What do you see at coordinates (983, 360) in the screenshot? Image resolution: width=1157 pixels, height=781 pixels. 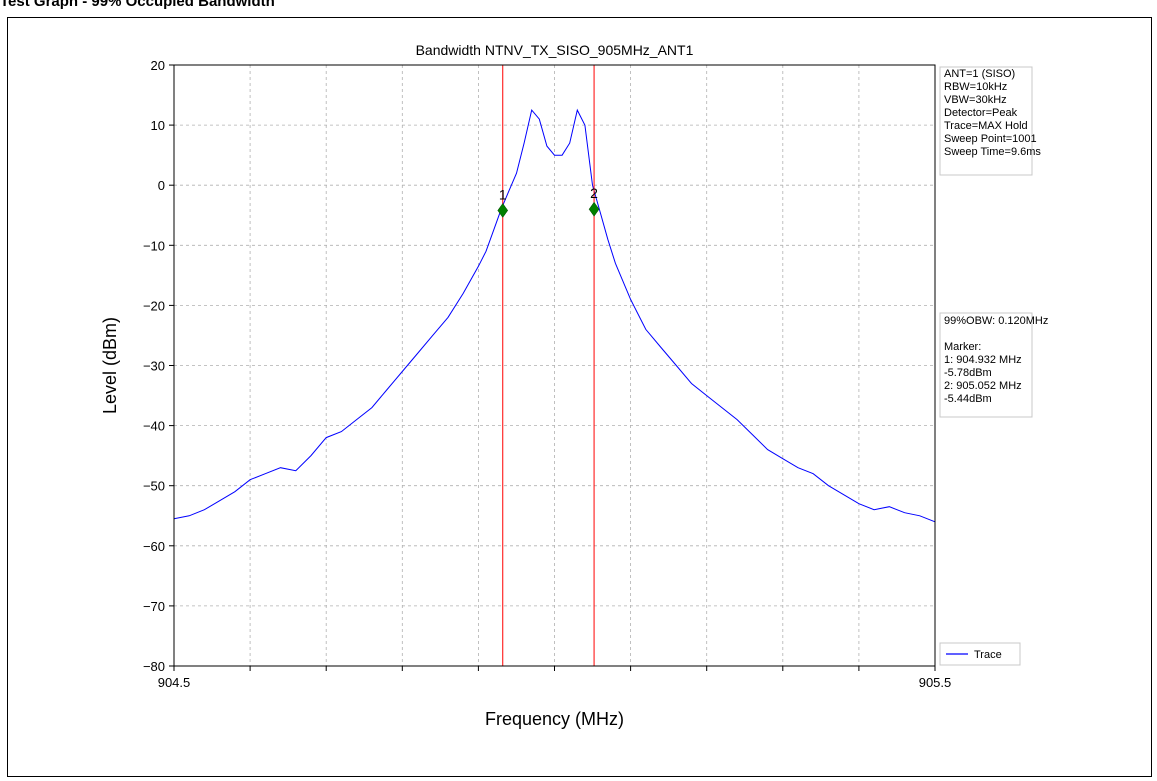 I see `results-line: 1: 904.932 MHz` at bounding box center [983, 360].